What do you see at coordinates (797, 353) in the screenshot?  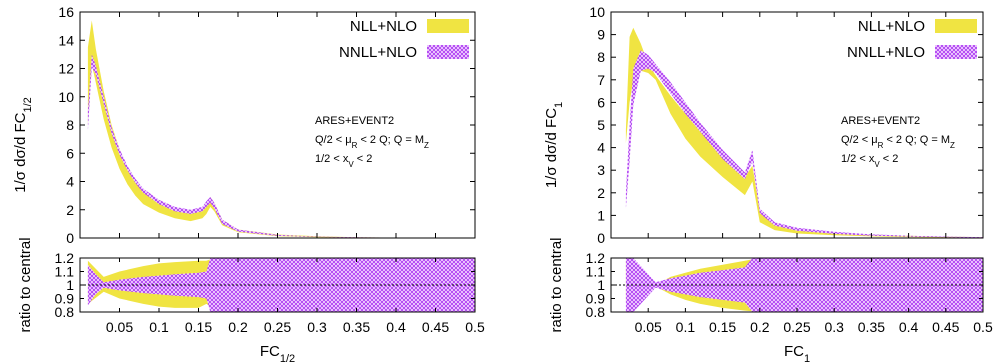 I see `x-axis-label: FC1` at bounding box center [797, 353].